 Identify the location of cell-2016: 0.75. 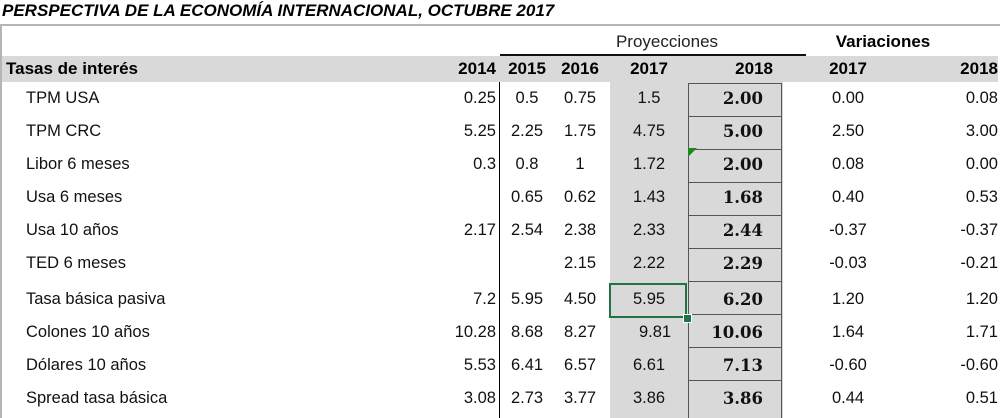
(580, 98).